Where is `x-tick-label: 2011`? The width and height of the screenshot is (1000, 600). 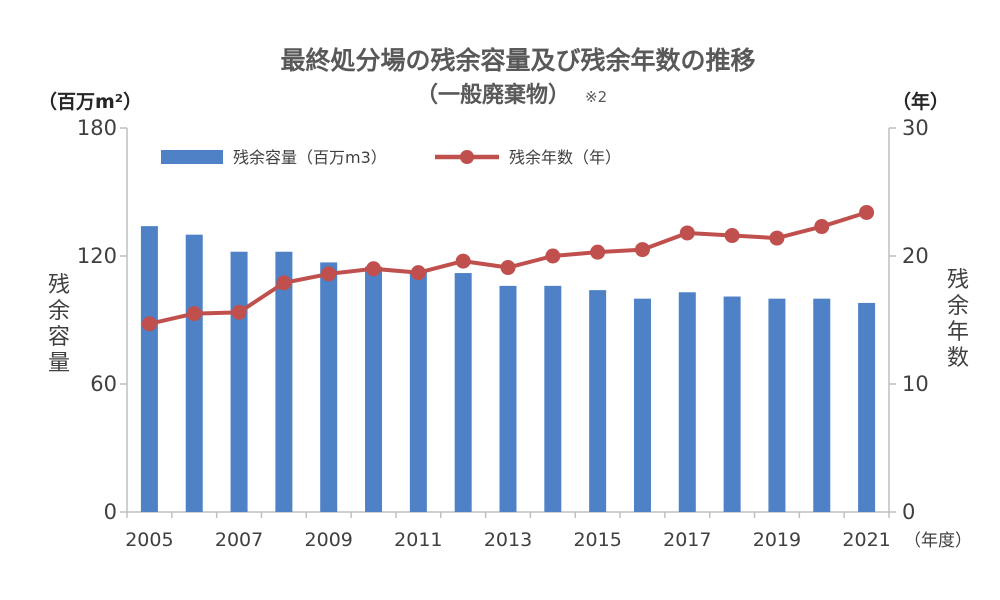 x-tick-label: 2011 is located at coordinates (418, 540).